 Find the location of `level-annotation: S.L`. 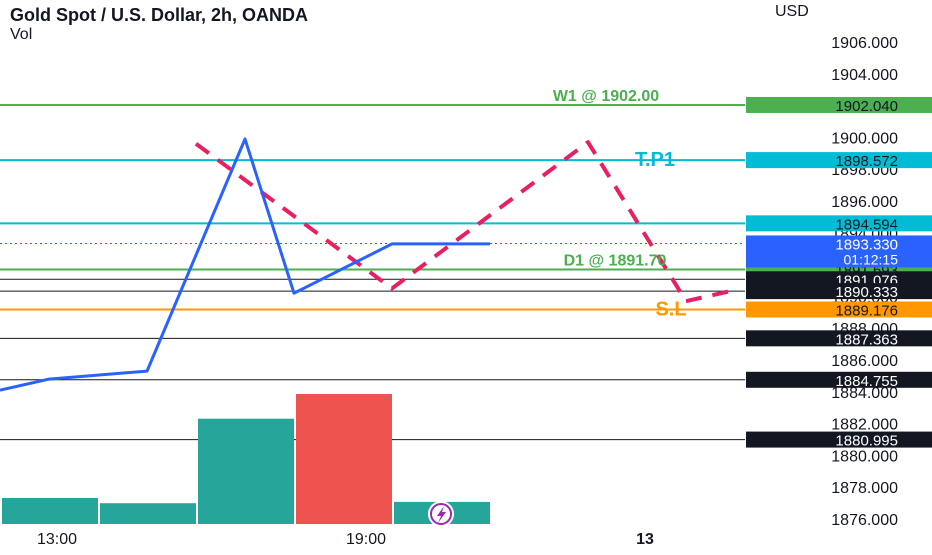

level-annotation: S.L is located at coordinates (670, 310).